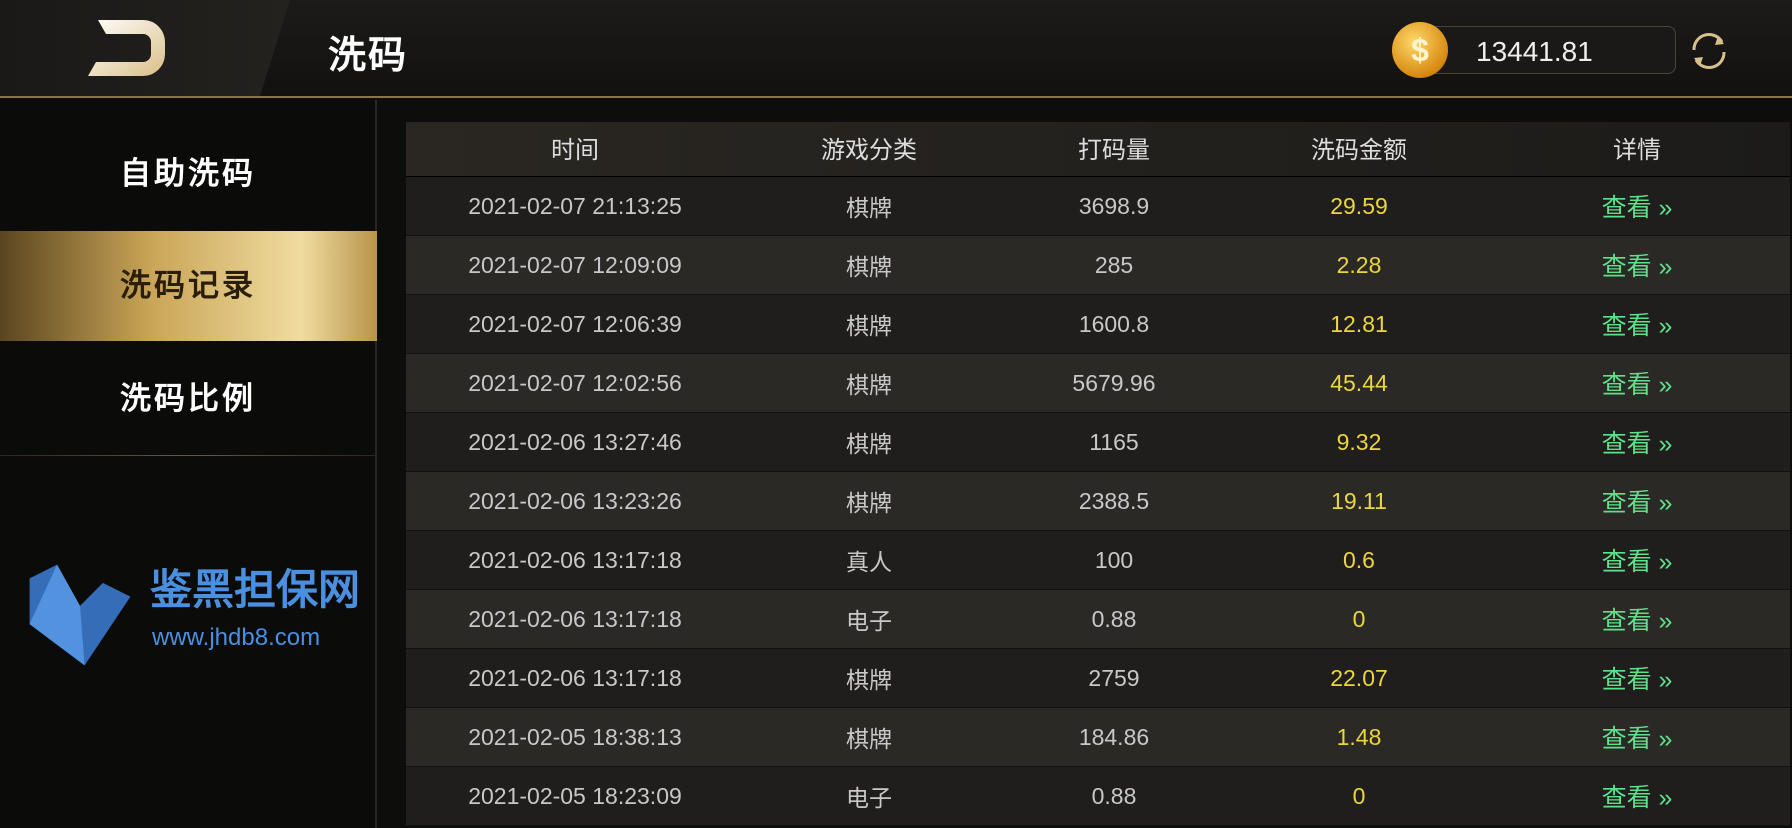 The width and height of the screenshot is (1792, 828). What do you see at coordinates (188, 286) in the screenshot?
I see `sidebar-item-wash-record: 洗码记录` at bounding box center [188, 286].